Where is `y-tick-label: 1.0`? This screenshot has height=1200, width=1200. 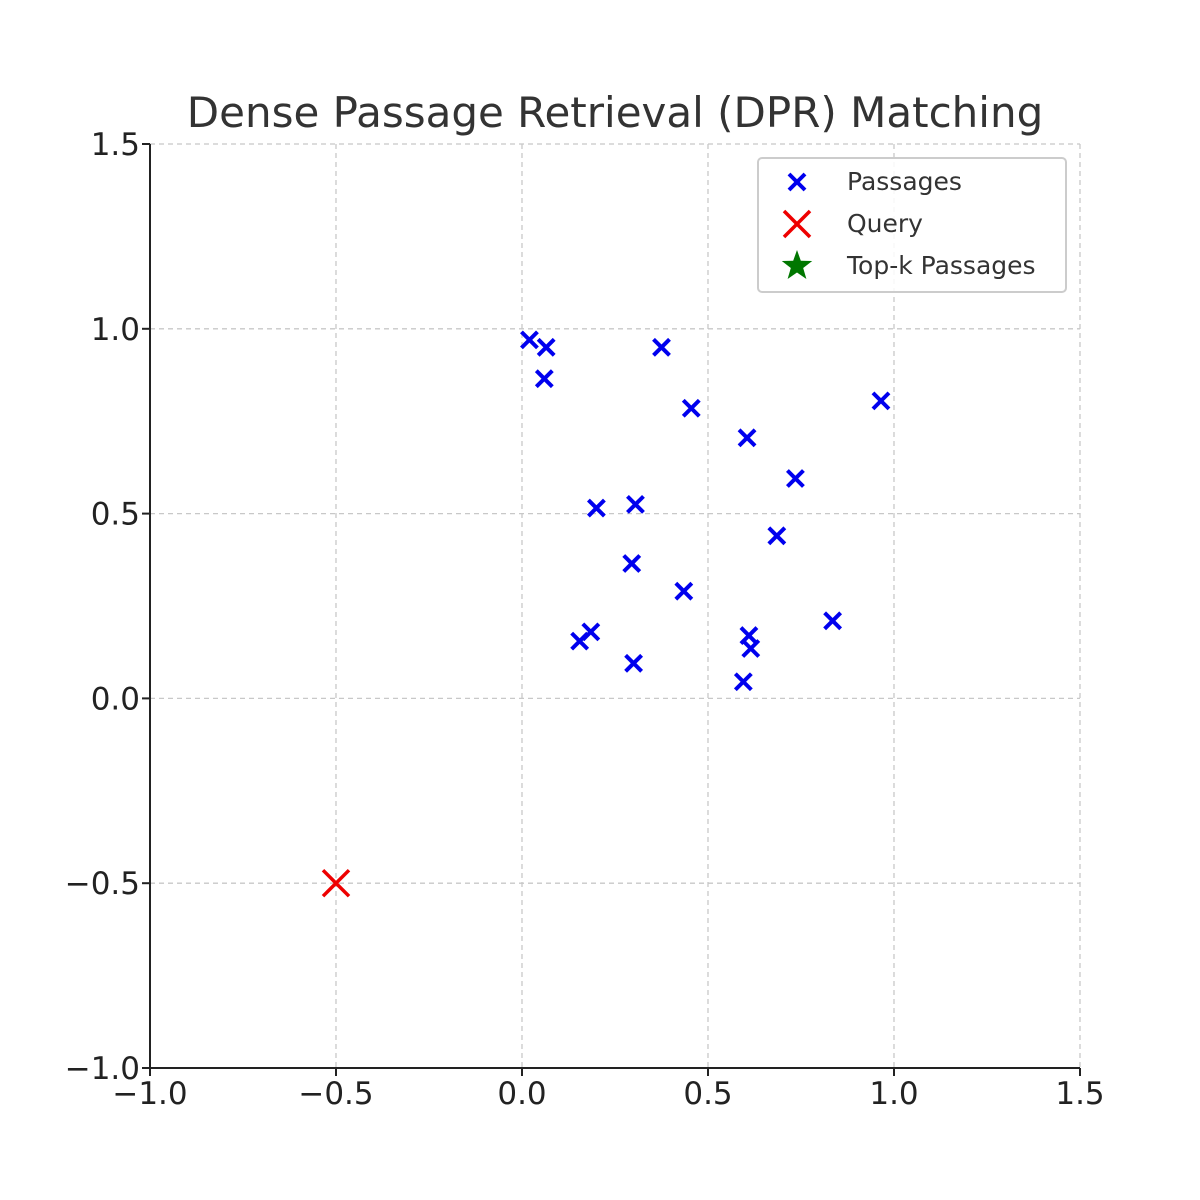 y-tick-label: 1.0 is located at coordinates (115, 330).